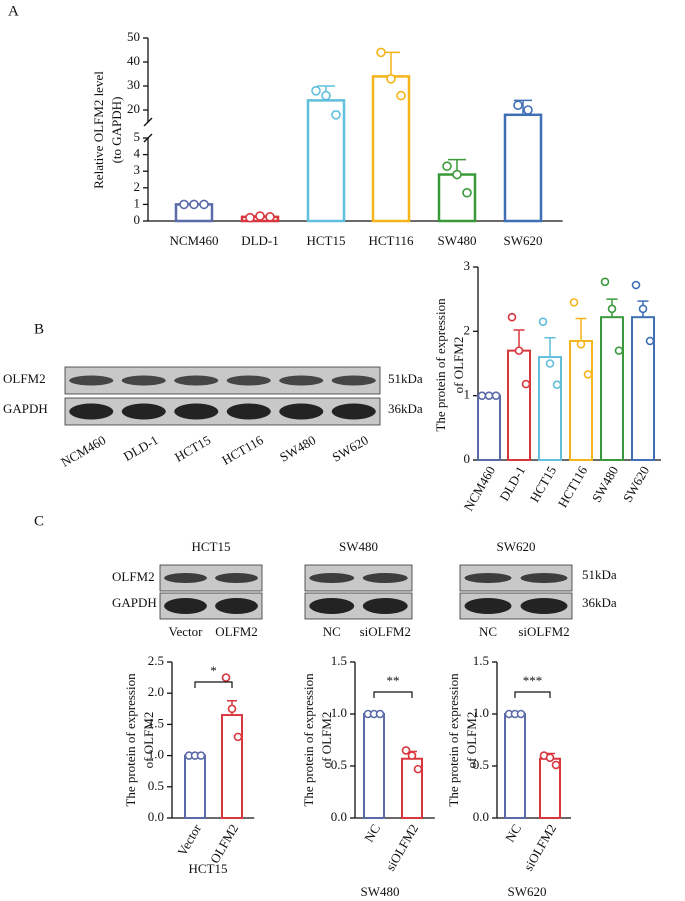 This screenshot has height=901, width=685. I want to click on lane-label: HCT15, so click(192, 448).